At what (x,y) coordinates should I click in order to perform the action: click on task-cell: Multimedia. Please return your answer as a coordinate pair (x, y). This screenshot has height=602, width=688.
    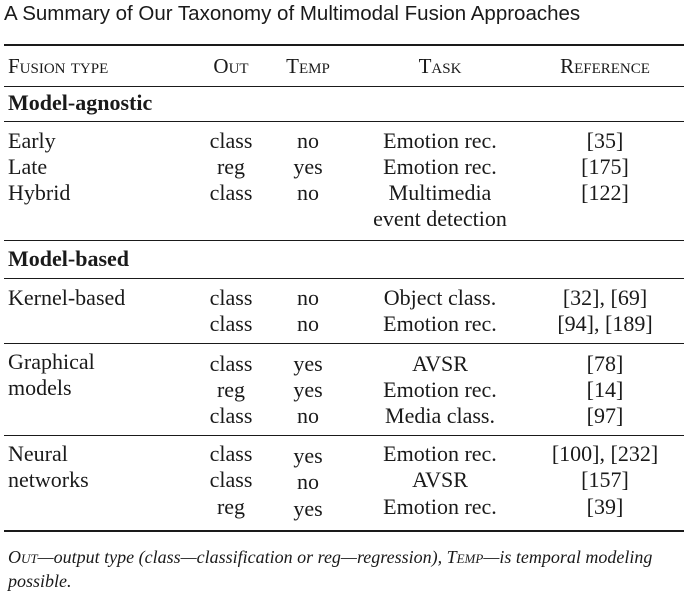
    Looking at the image, I should click on (440, 192).